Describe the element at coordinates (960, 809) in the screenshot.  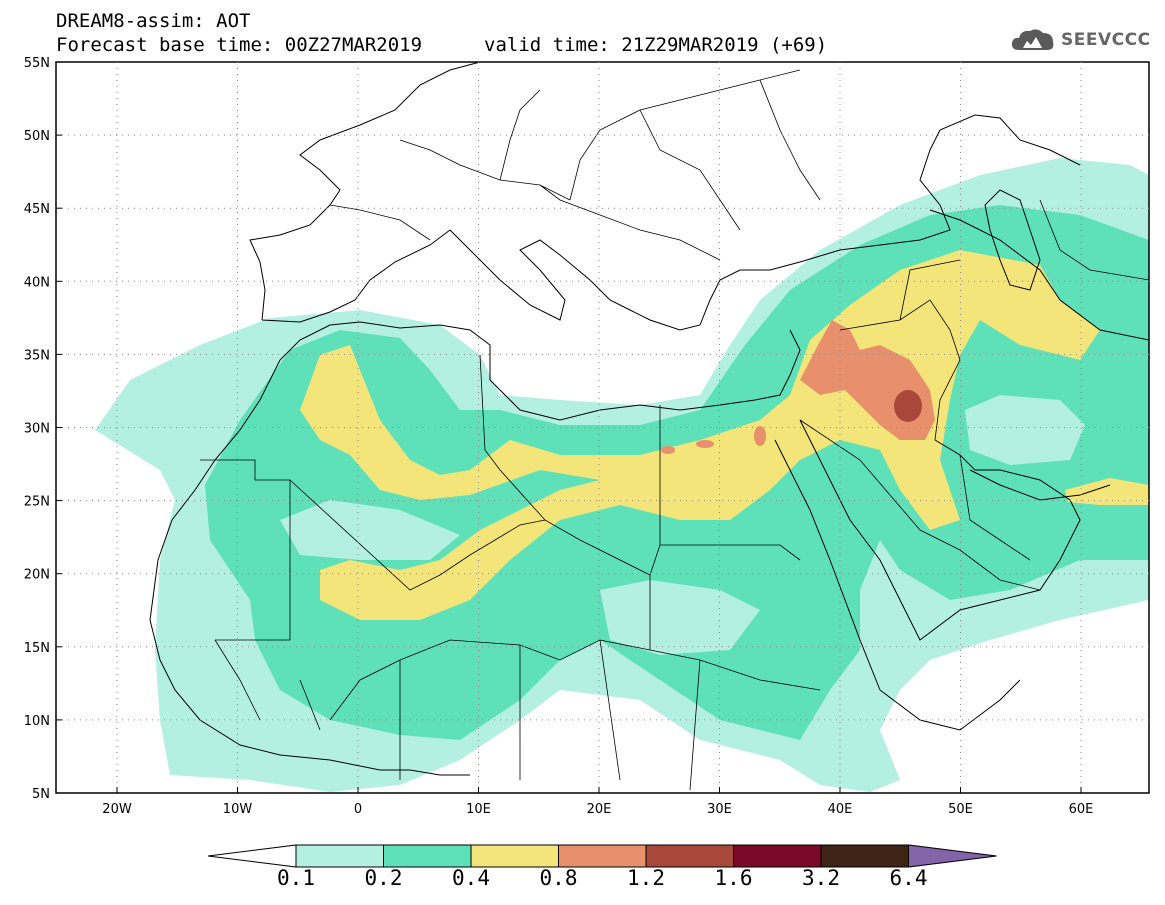
I see `lon-label: 50E` at that location.